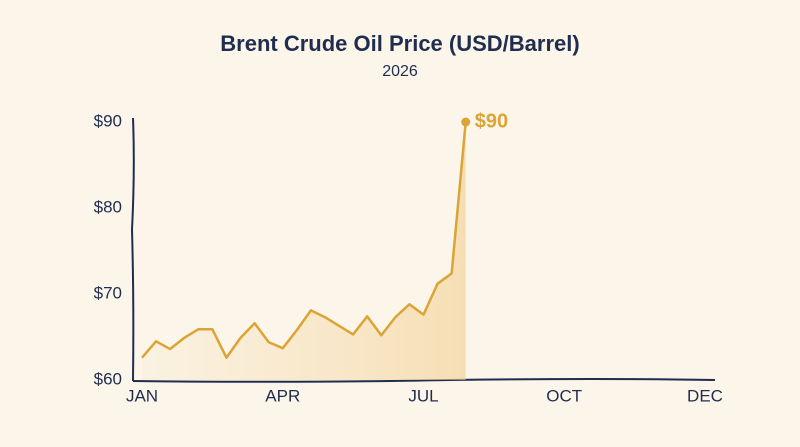 This screenshot has height=447, width=800. I want to click on chart-subtitle: 2026, so click(400, 71).